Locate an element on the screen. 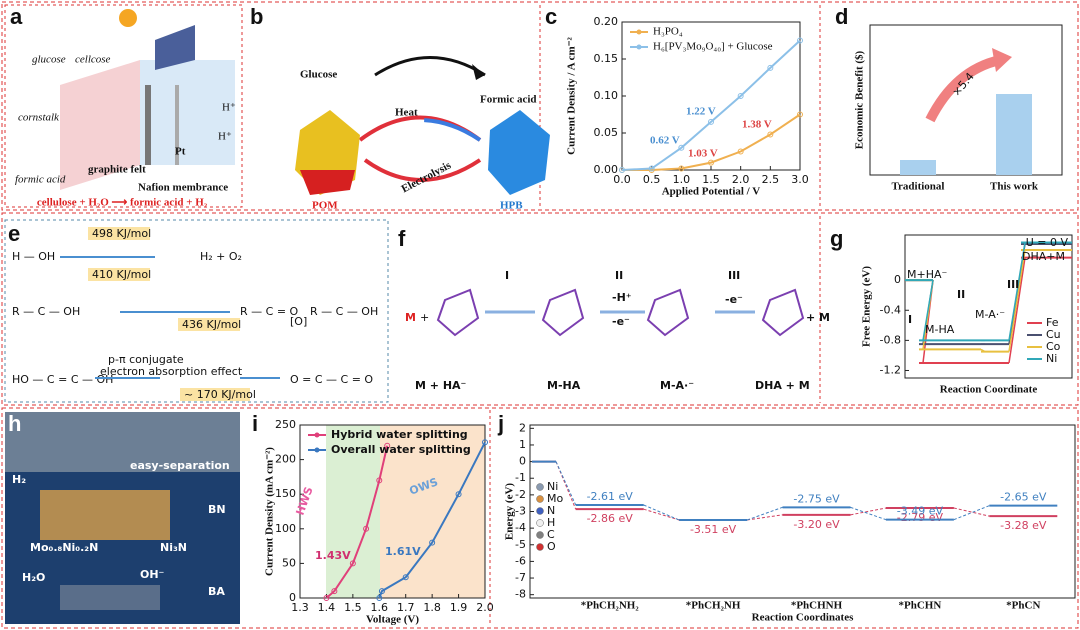 The image size is (1080, 630). annotation: 1.38 V is located at coordinates (757, 125).